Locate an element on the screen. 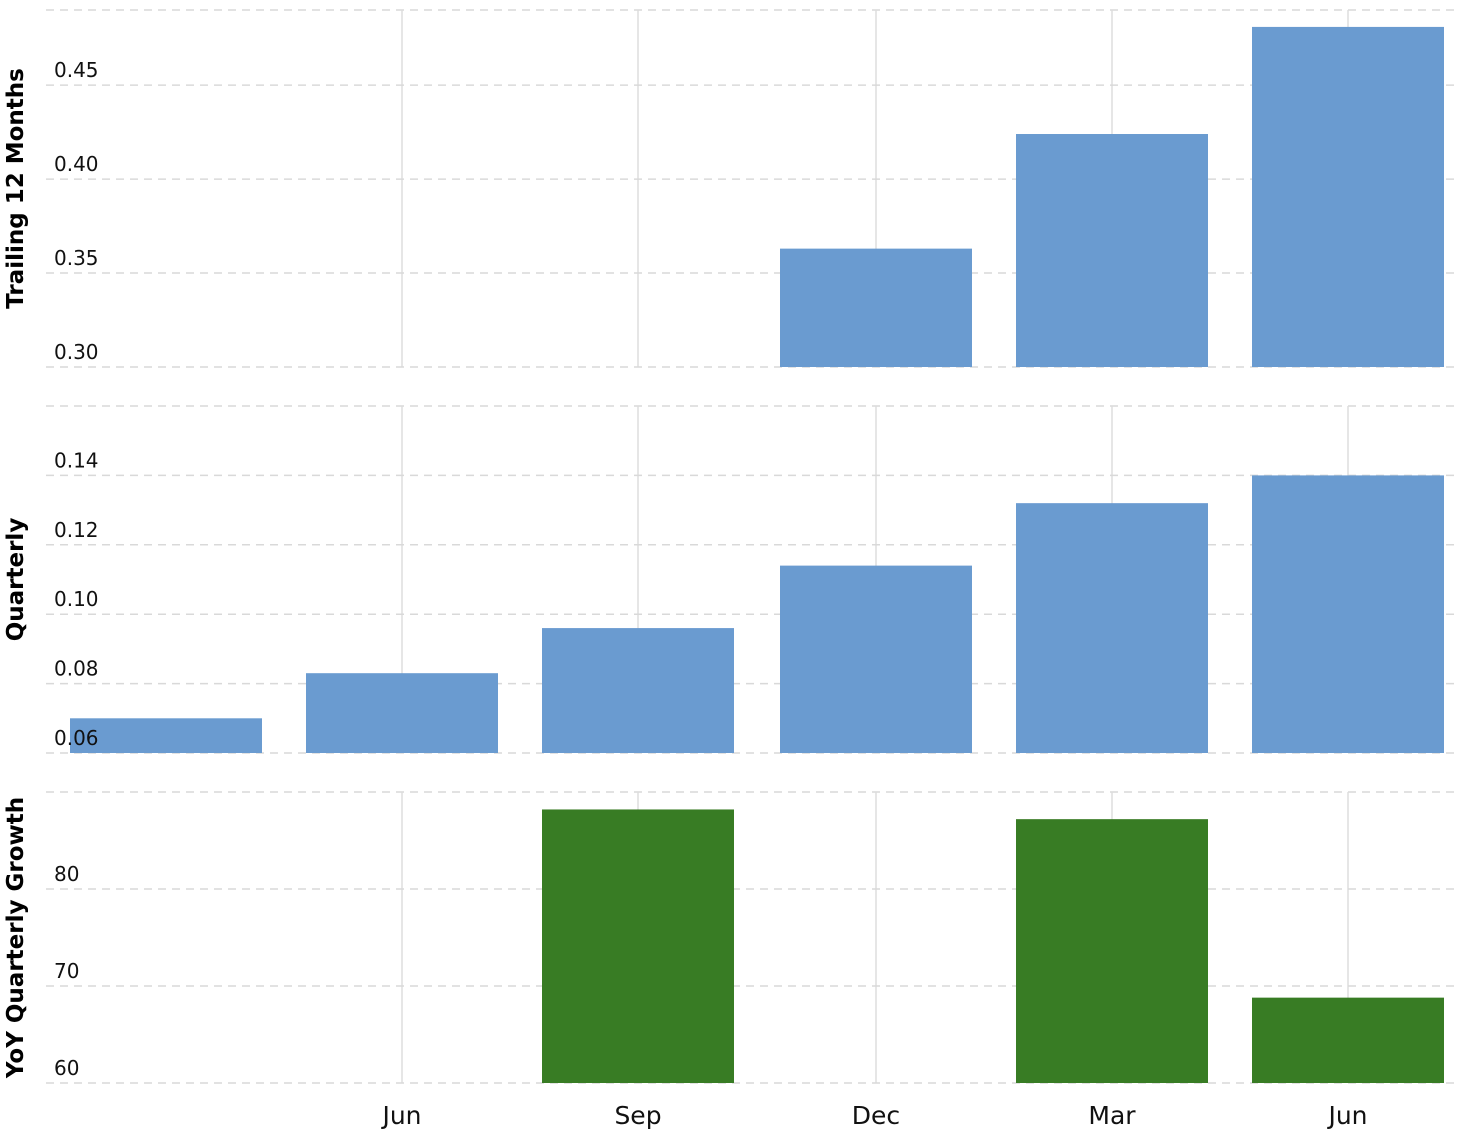 This screenshot has height=1130, width=1460. y-tick-label: 0.45 is located at coordinates (76, 70).